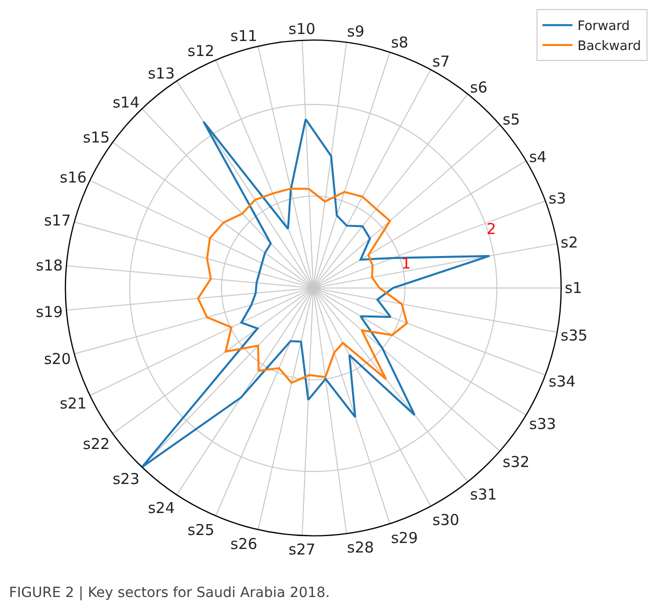 This screenshot has height=612, width=654. What do you see at coordinates (355, 31) in the screenshot?
I see `spoke-label: s9` at bounding box center [355, 31].